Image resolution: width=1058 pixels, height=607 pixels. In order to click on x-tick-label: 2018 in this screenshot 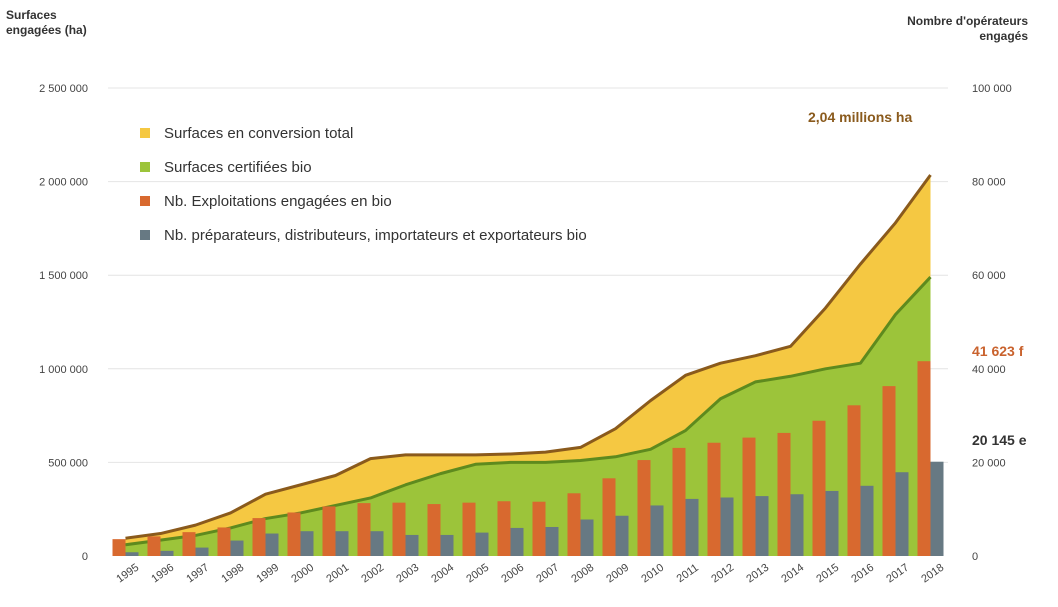, I will do `click(932, 574)`.